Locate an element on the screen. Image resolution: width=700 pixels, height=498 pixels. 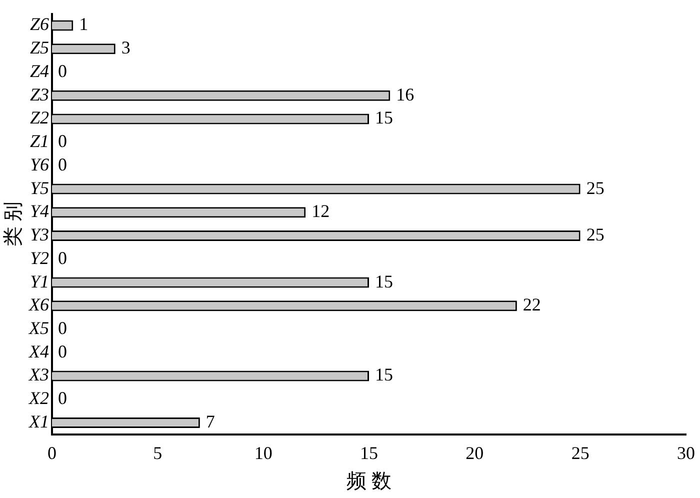
x-tick-label: 5 is located at coordinates (157, 452).